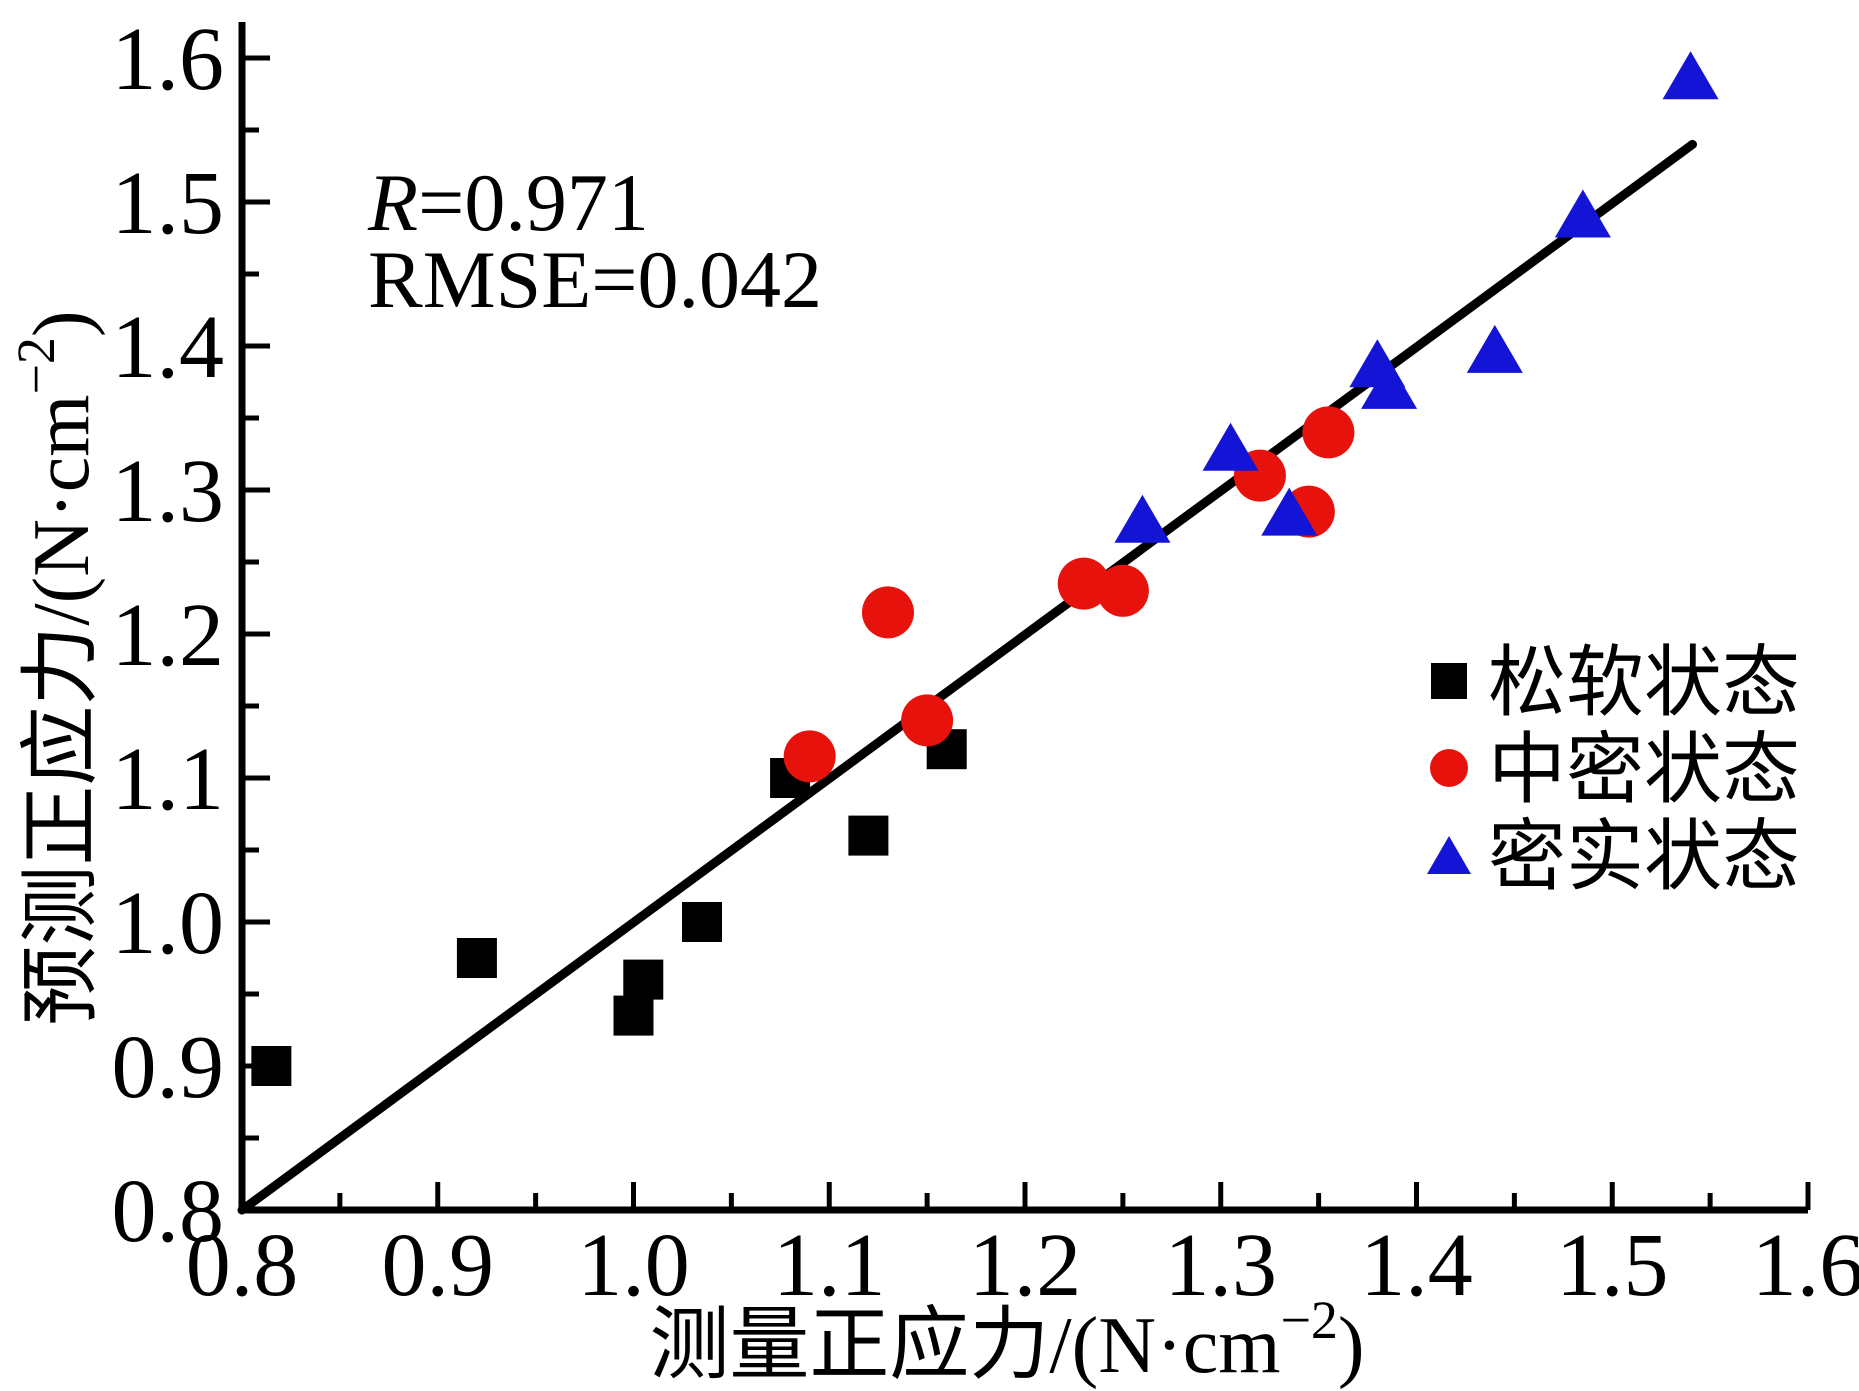 The image size is (1859, 1391). Describe the element at coordinates (168, 635) in the screenshot. I see `y-tick-label: 1.2` at that location.